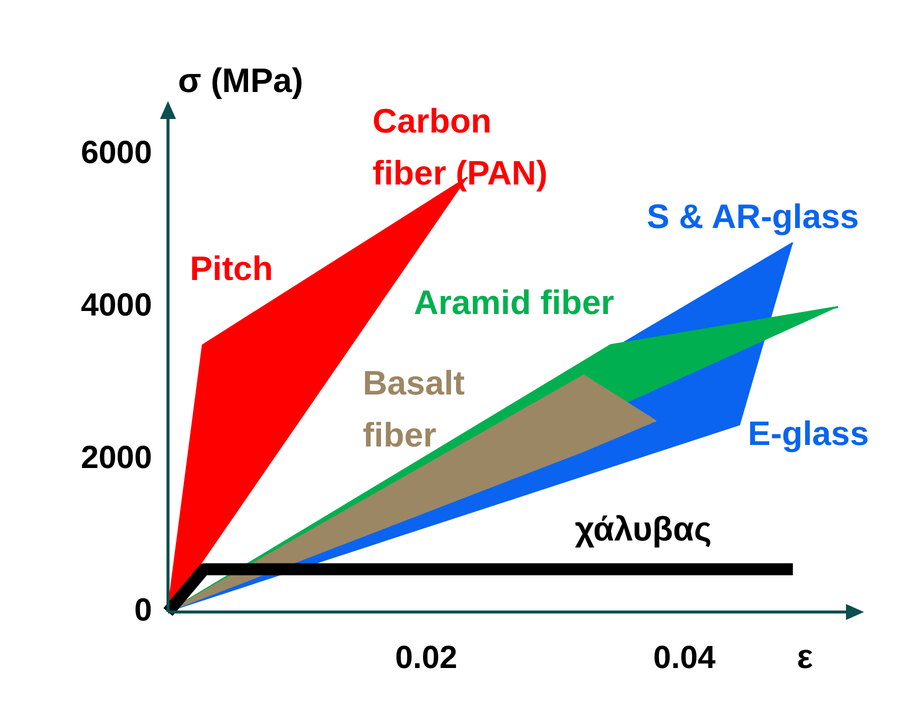  I want to click on x-tick-label: 0.02, so click(426, 657).